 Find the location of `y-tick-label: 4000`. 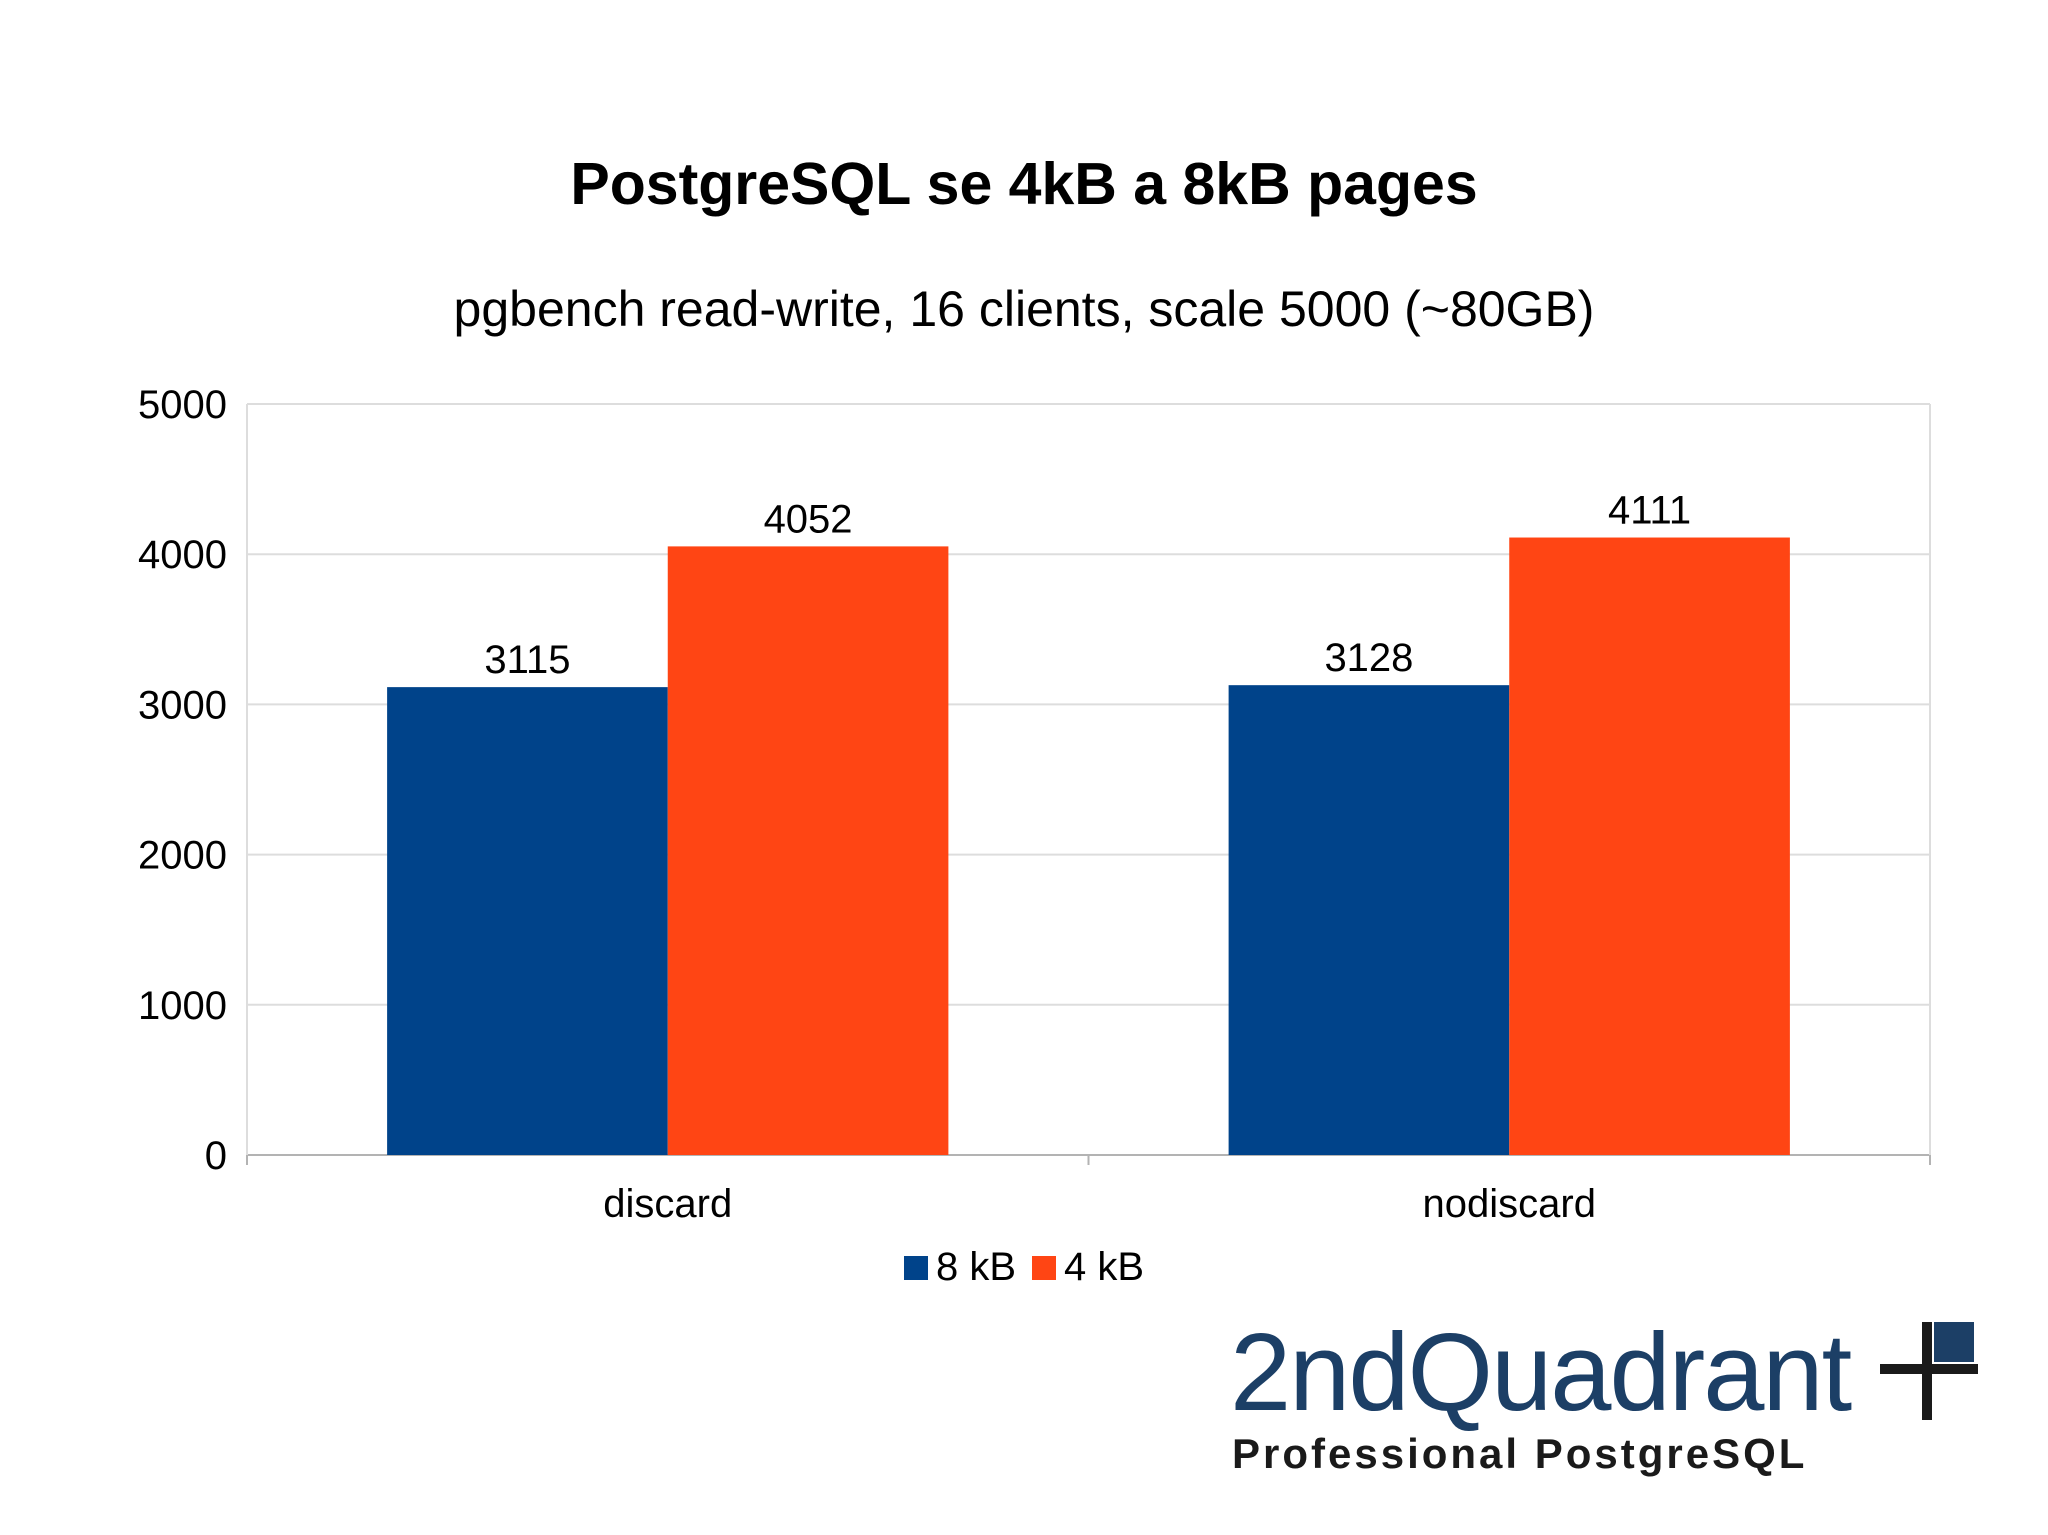

y-tick-label: 4000 is located at coordinates (182, 555).